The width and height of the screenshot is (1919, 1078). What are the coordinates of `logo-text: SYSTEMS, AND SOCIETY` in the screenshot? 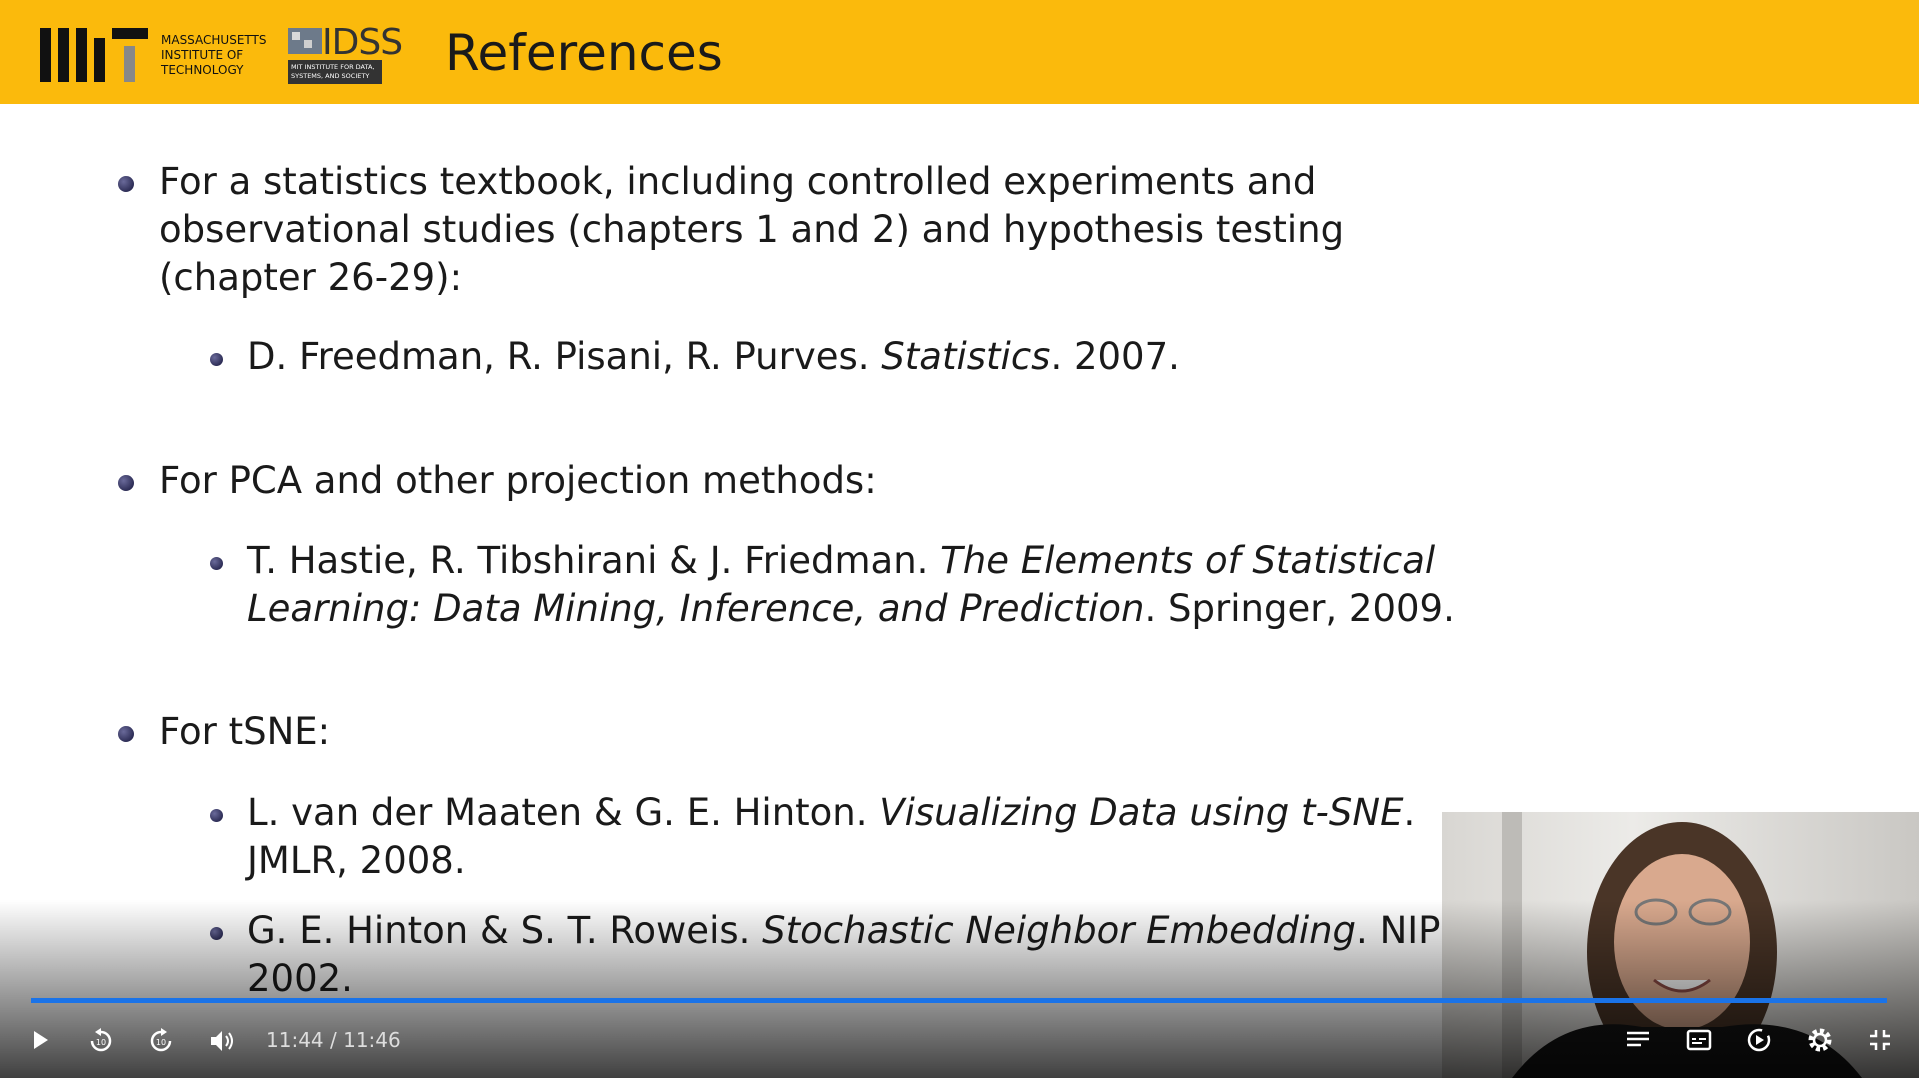 It's located at (330, 76).